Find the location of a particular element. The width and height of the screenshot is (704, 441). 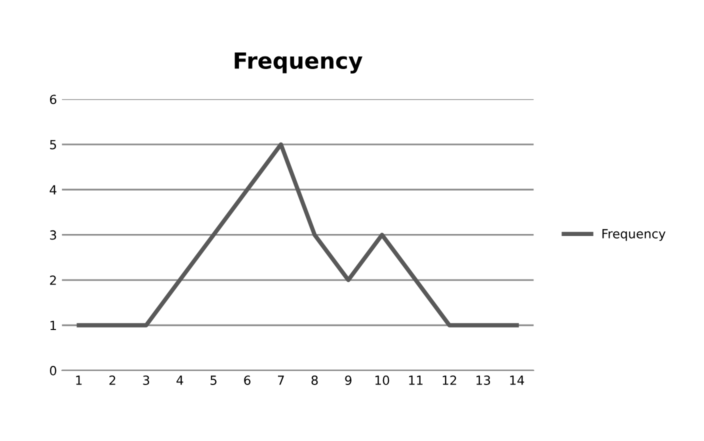

y-tick-label: 1 is located at coordinates (53, 325).